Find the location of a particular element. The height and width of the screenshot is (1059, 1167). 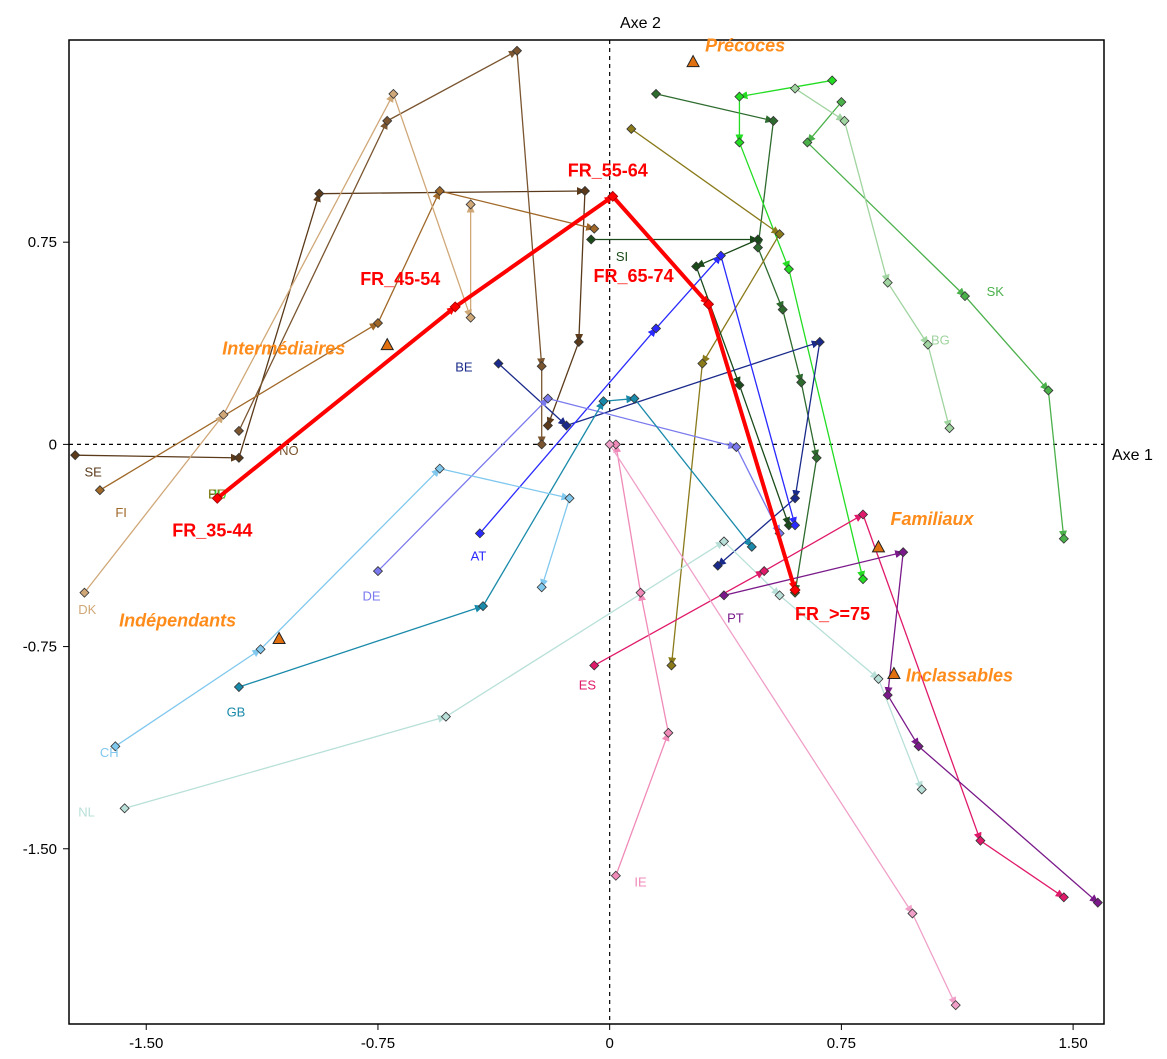

france-label: FR_>=75 is located at coordinates (832, 614).